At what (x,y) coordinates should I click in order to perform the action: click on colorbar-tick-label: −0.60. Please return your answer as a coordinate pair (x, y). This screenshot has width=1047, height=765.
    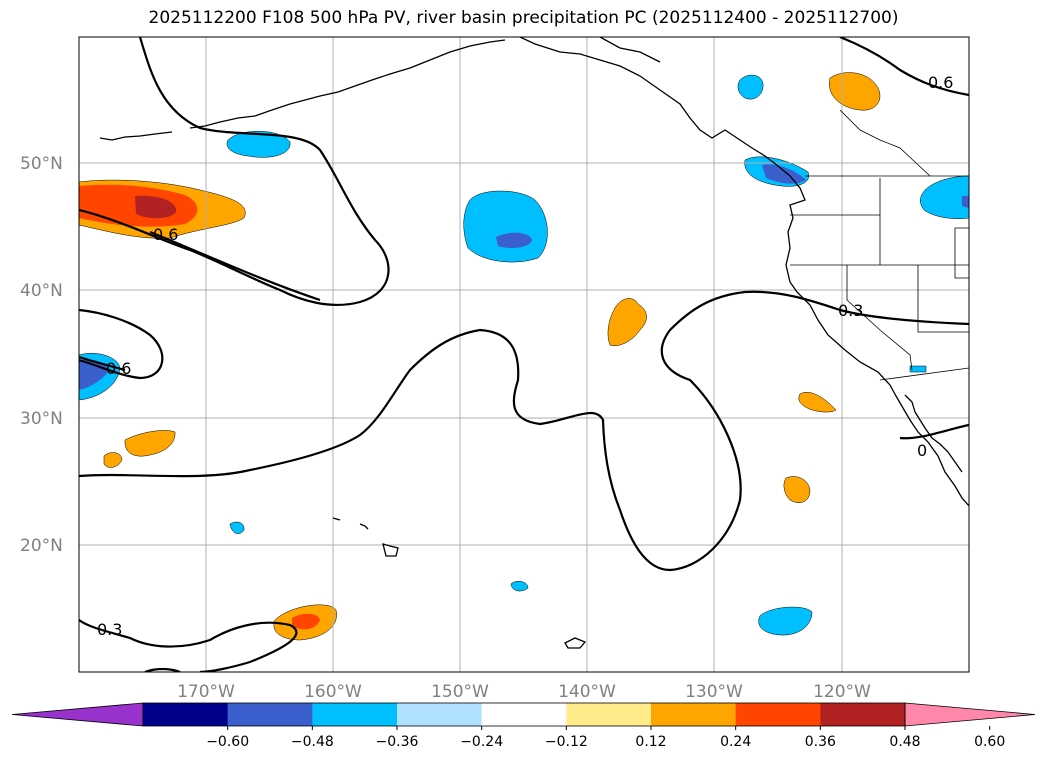
    Looking at the image, I should click on (227, 742).